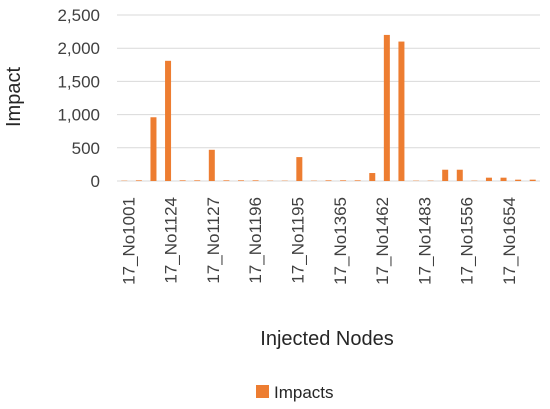  Describe the element at coordinates (509, 241) in the screenshot. I see `x-tick-label: 17_No1654` at that location.